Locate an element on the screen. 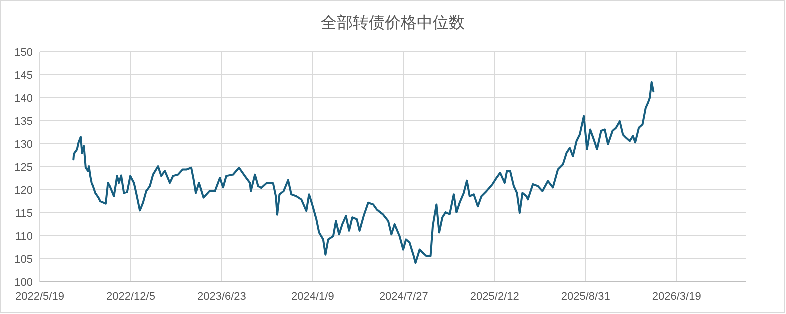 The width and height of the screenshot is (786, 314). y-tick-label: 100 is located at coordinates (23, 283).